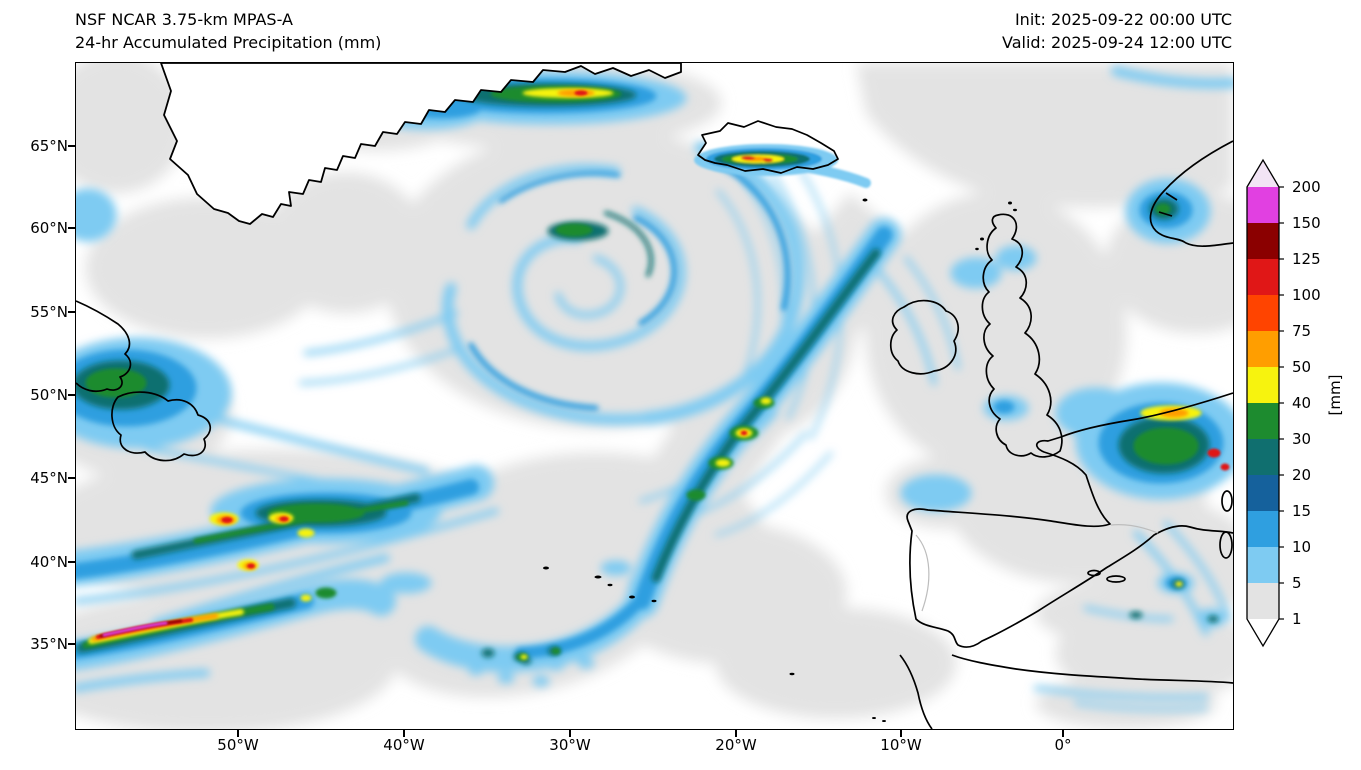 This screenshot has height=770, width=1361. Describe the element at coordinates (49, 146) in the screenshot. I see `lat-tick-label: 65°N` at that location.